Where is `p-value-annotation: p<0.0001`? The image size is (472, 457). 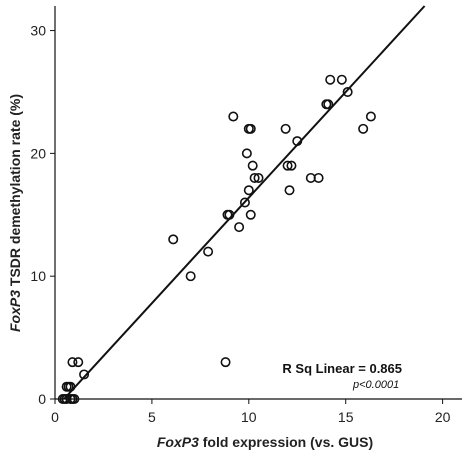 p-value-annotation: p<0.0001 is located at coordinates (375, 385).